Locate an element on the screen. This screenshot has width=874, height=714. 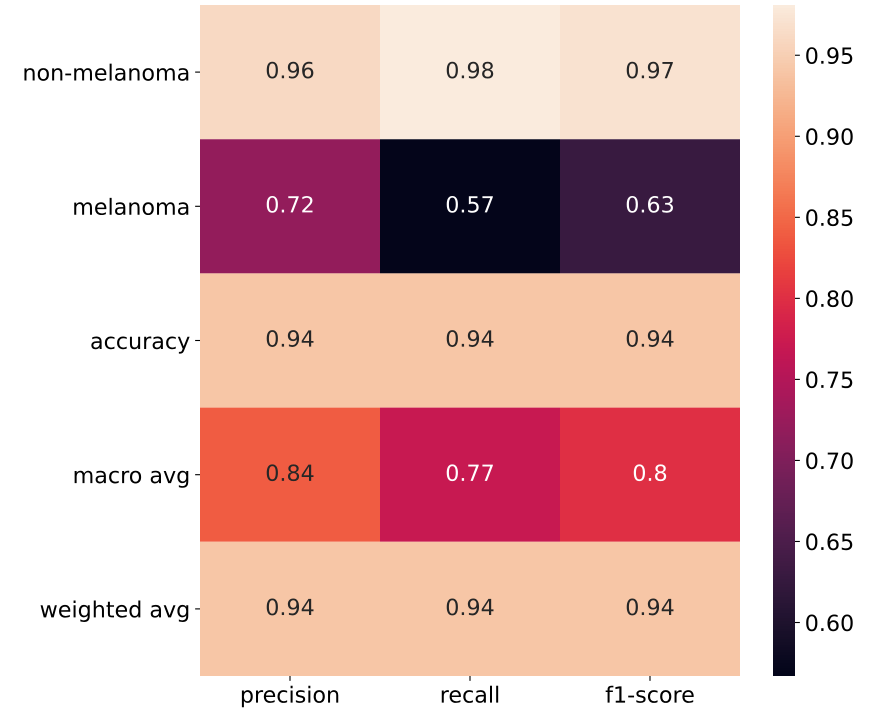
data-label: 0.72 is located at coordinates (289, 204).